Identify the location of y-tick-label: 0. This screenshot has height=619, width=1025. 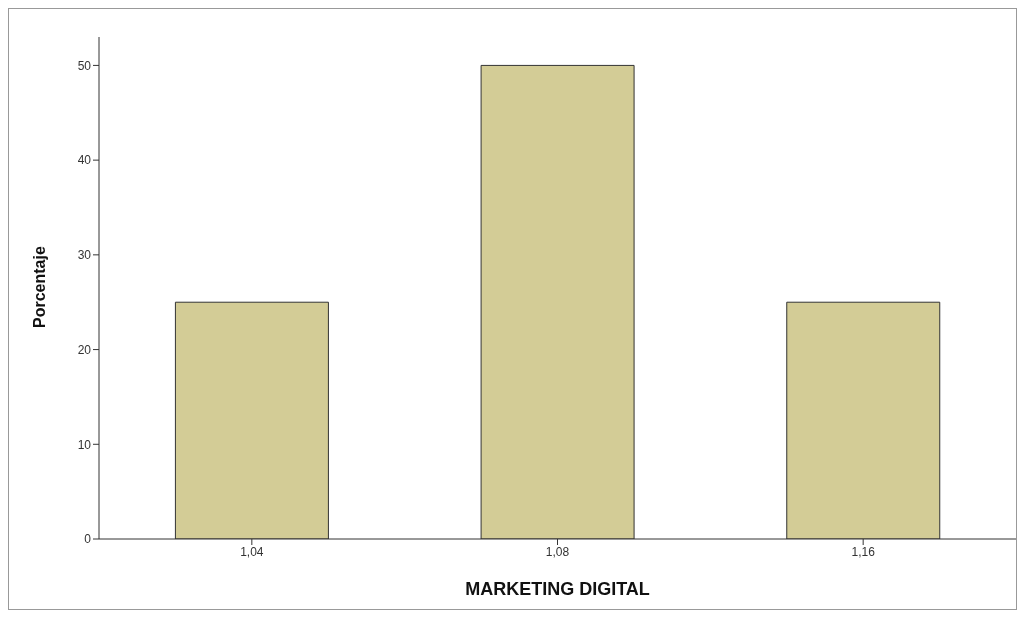
(88, 539).